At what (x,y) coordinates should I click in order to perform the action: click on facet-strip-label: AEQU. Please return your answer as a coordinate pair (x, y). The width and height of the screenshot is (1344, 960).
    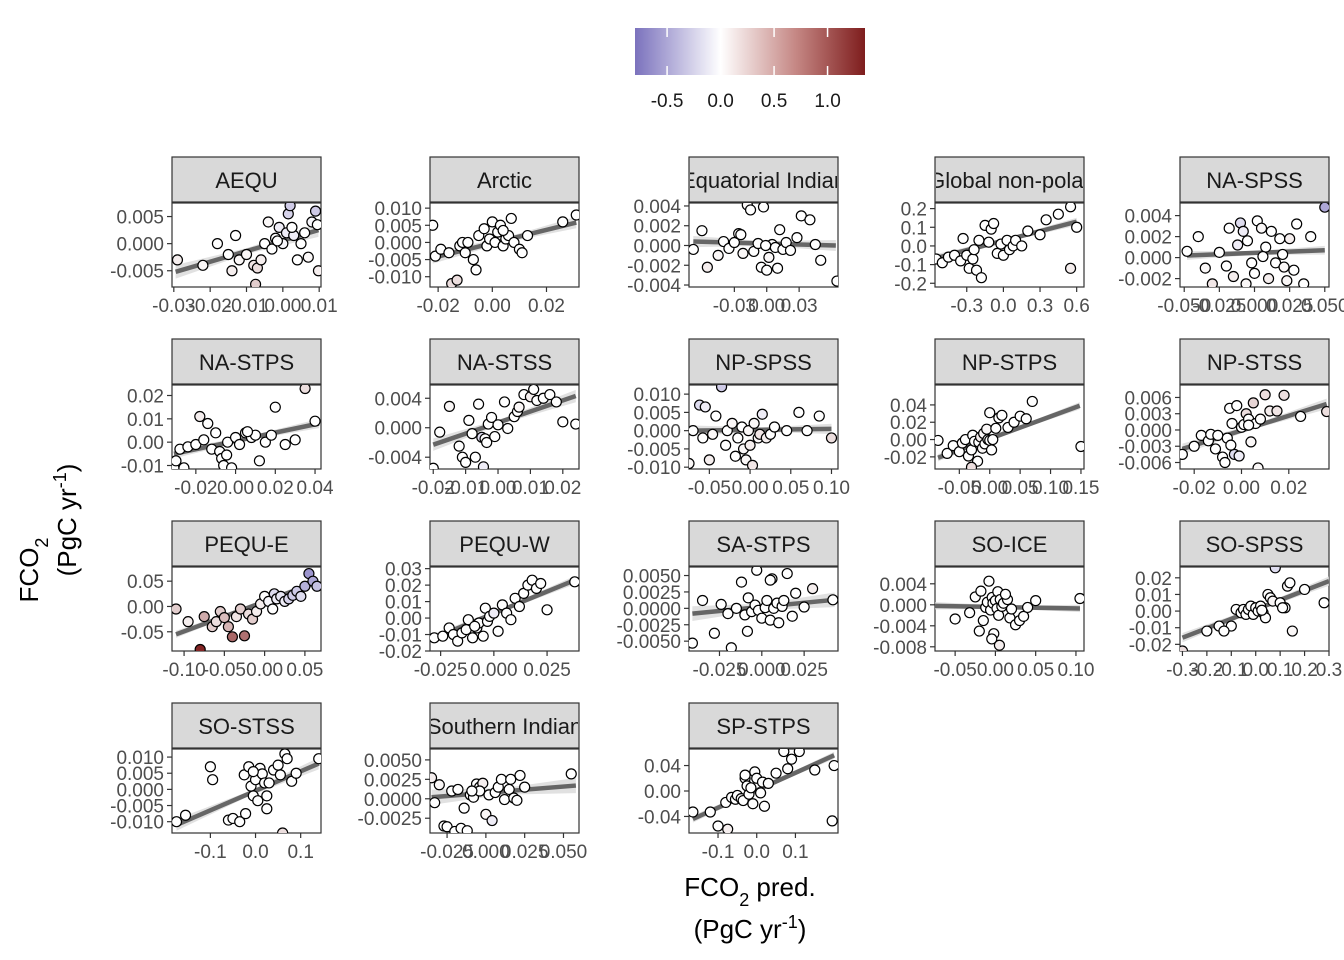
    Looking at the image, I should click on (246, 180).